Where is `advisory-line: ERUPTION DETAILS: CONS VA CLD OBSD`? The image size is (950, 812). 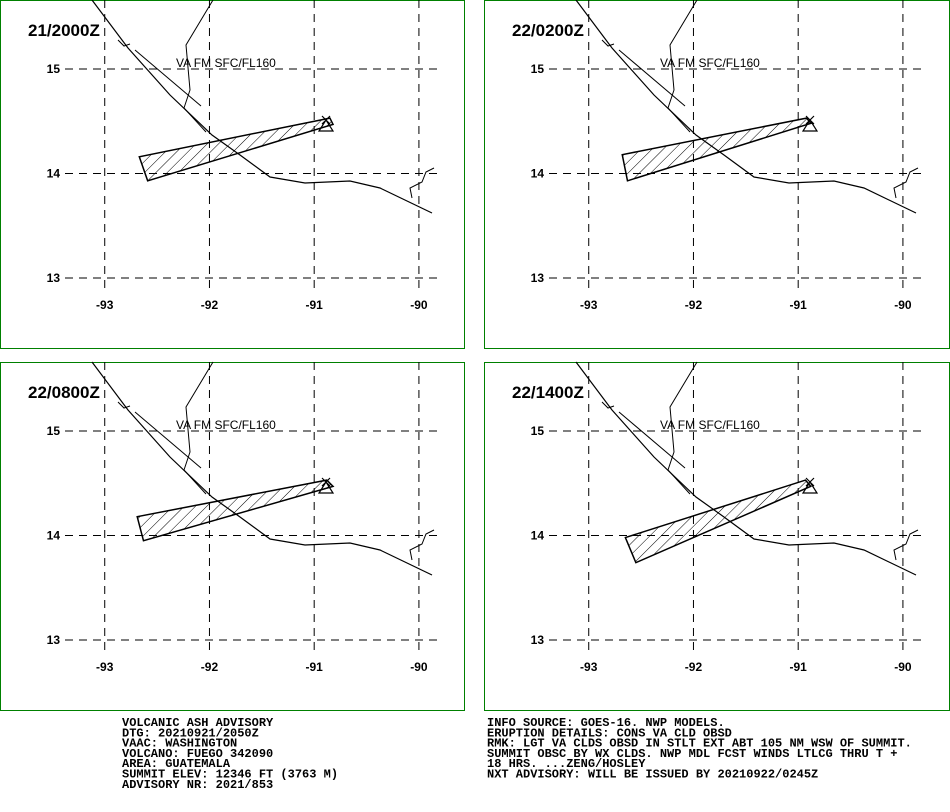 advisory-line: ERUPTION DETAILS: CONS VA CLD OBSD is located at coordinates (609, 733).